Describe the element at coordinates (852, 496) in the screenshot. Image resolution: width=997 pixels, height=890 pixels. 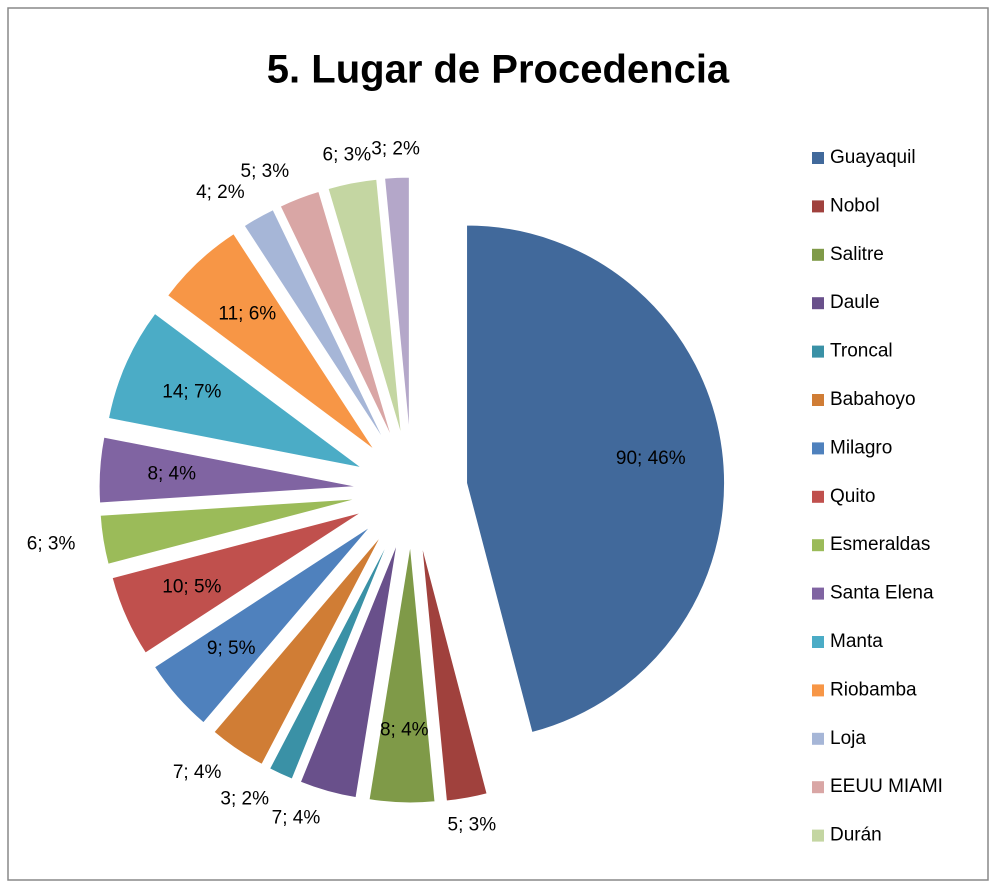
I see `legend-label: Quito` at that location.